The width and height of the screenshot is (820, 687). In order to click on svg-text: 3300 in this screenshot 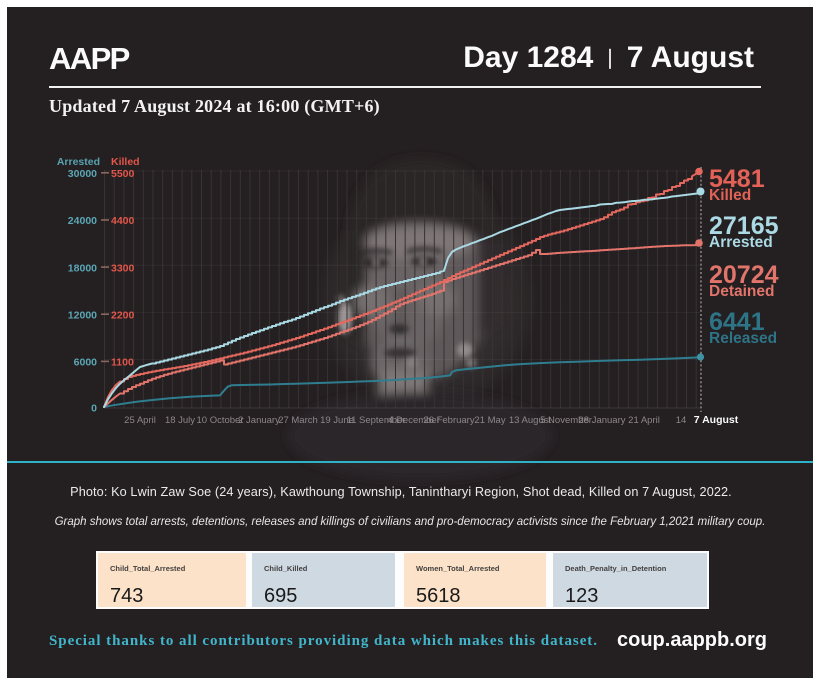, I will do `click(123, 268)`.